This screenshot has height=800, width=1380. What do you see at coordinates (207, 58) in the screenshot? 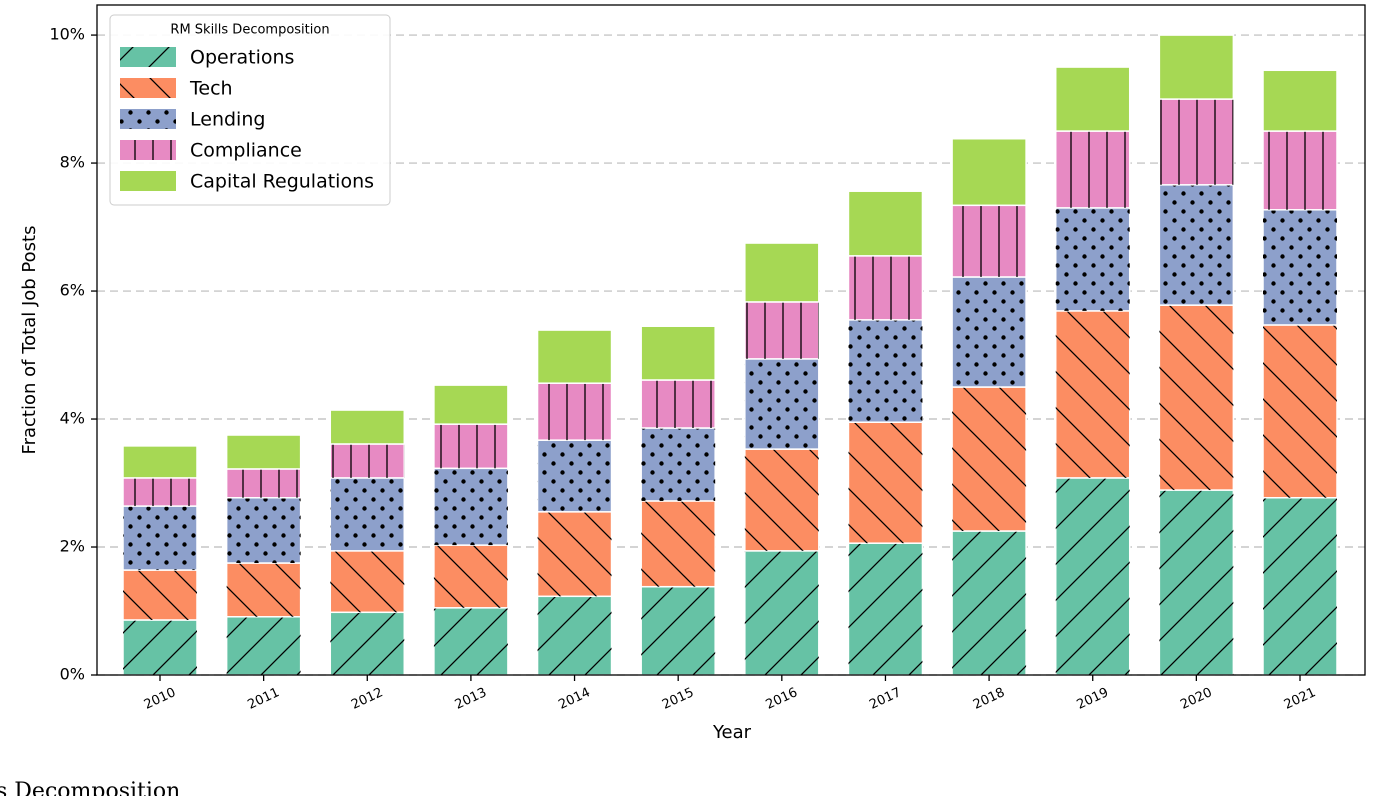
I see `legend-item: Operations` at bounding box center [207, 58].